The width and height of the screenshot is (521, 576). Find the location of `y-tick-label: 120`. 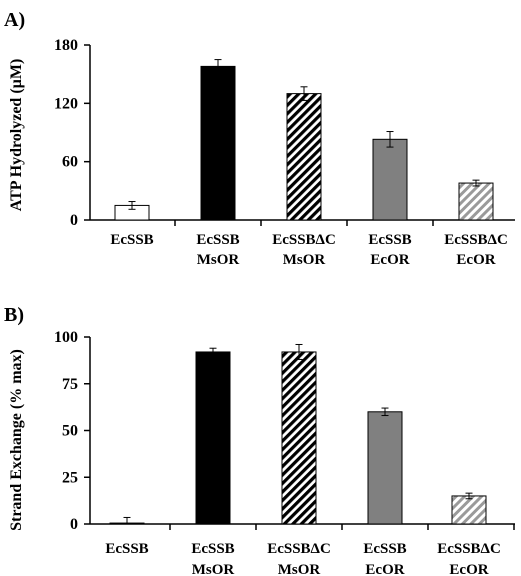

y-tick-label: 120 is located at coordinates (66, 103).